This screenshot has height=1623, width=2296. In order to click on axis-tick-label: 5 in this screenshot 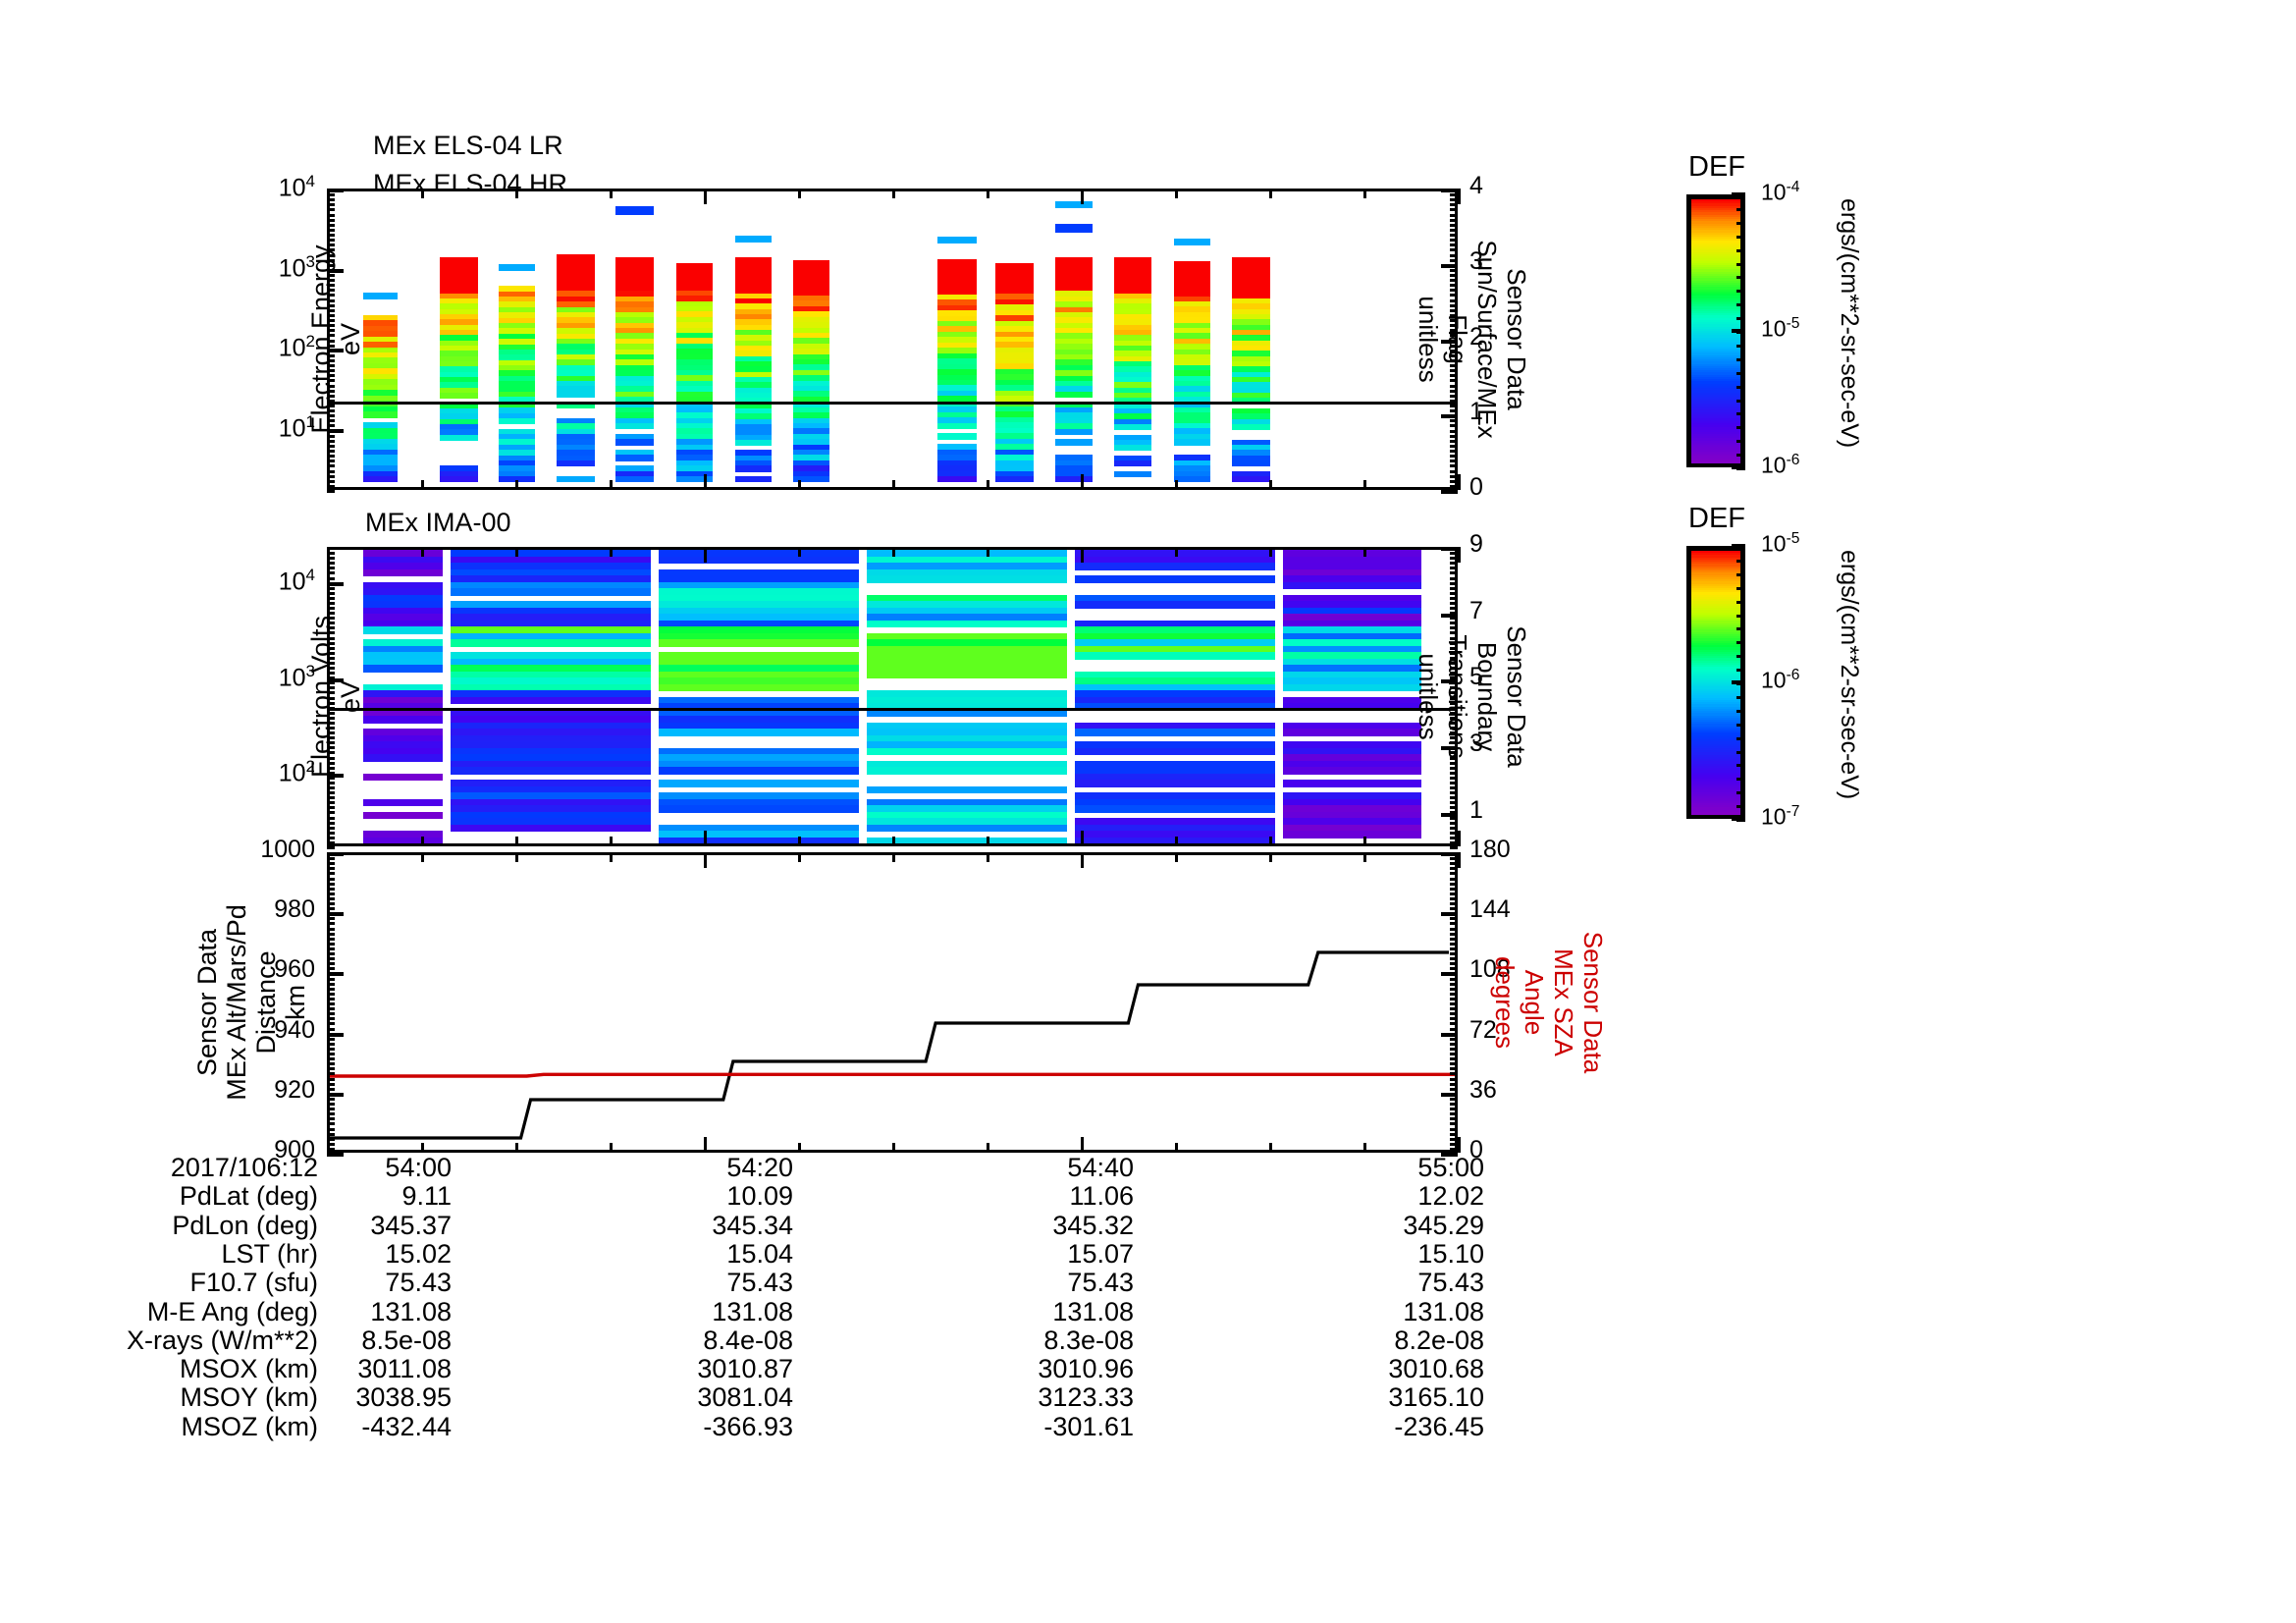, I will do `click(1476, 677)`.